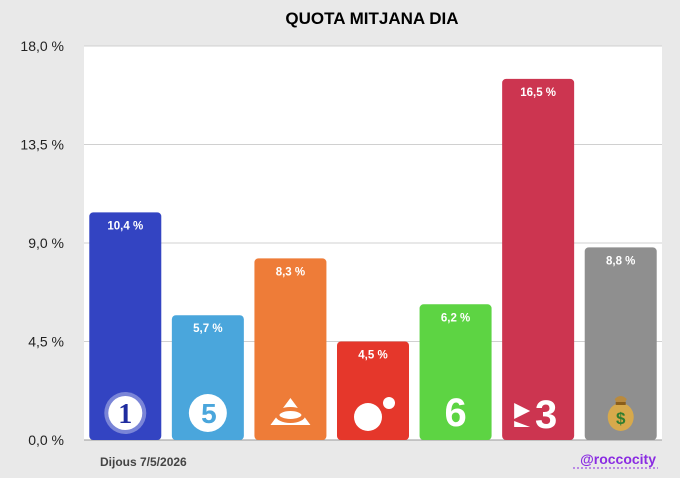 The height and width of the screenshot is (478, 680). I want to click on svg-text: 3, so click(546, 415).